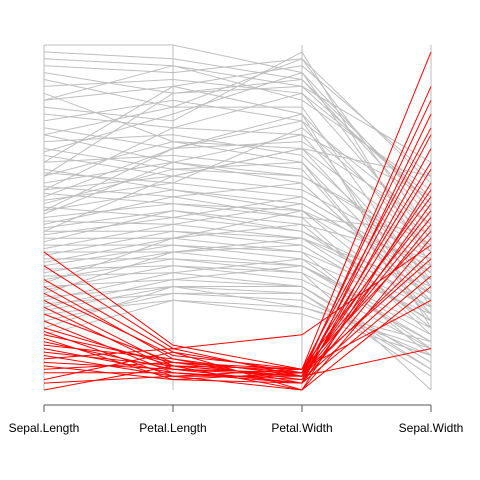  Describe the element at coordinates (301, 428) in the screenshot. I see `x-tick-label: Petal.Width` at that location.